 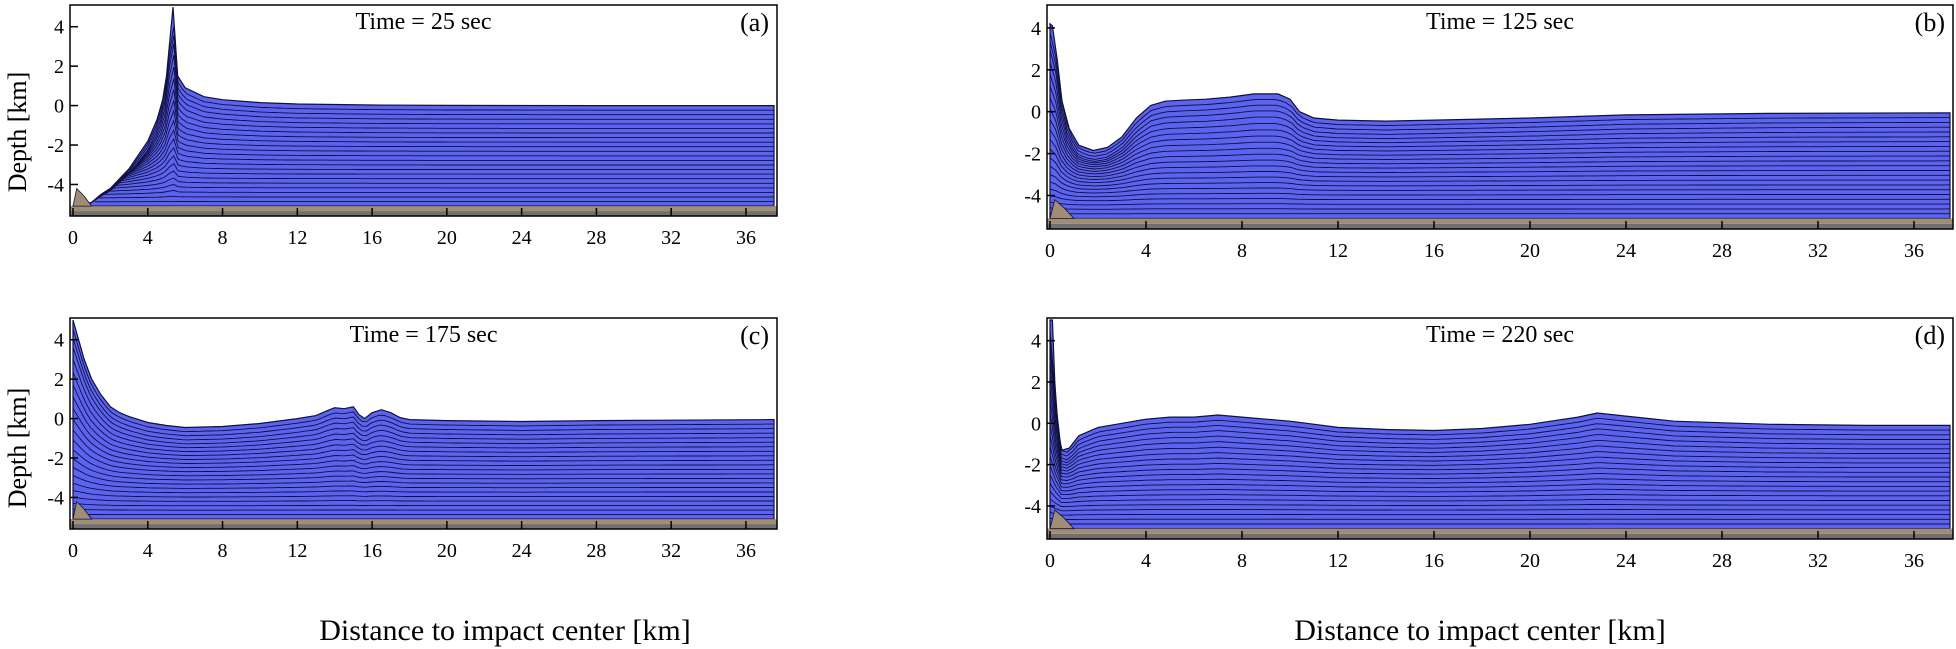 What do you see at coordinates (148, 238) in the screenshot?
I see `x-tick-label: 4` at bounding box center [148, 238].